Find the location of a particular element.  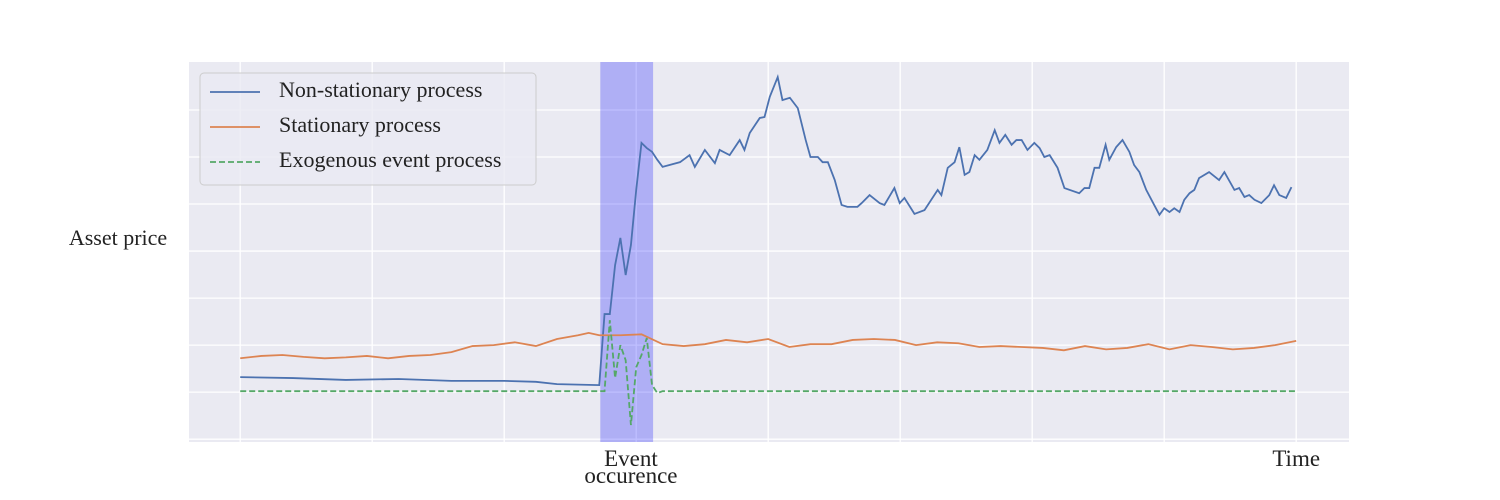

event-span is located at coordinates (627, 252).